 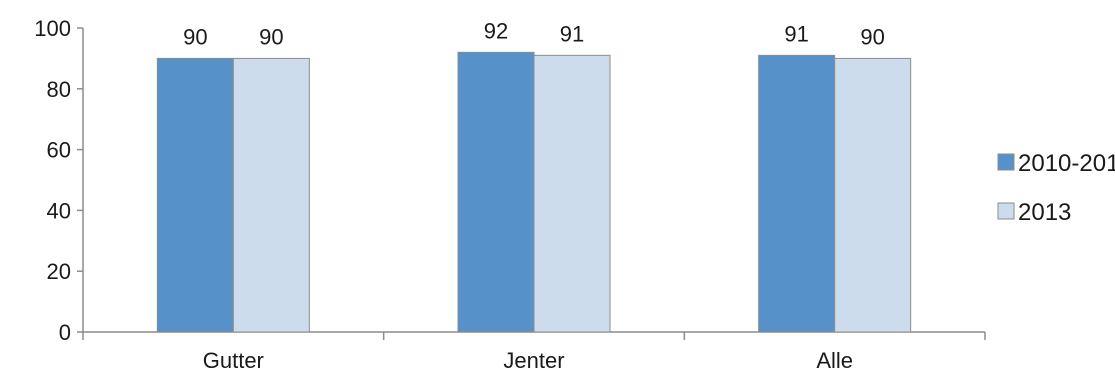 What do you see at coordinates (59, 180) in the screenshot?
I see `y-axis: 0 20 40 60 80 100` at bounding box center [59, 180].